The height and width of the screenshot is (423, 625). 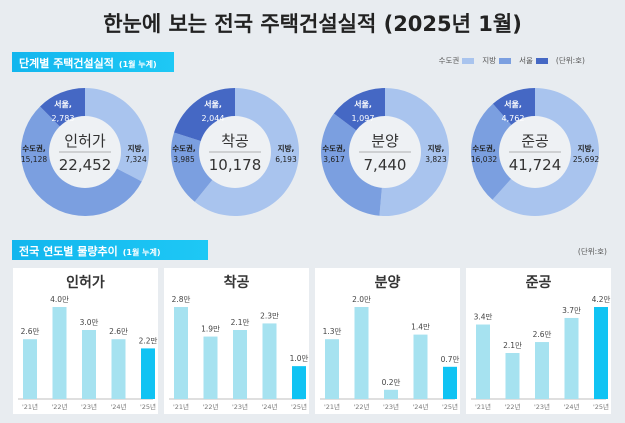 I want to click on slice-seoul, so click(x=359, y=110).